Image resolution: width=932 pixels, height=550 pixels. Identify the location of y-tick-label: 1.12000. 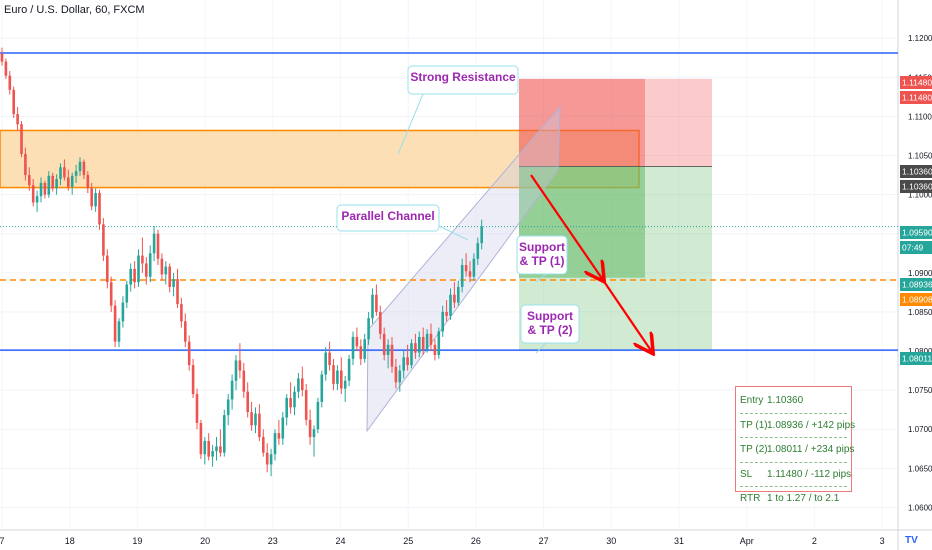
(920, 38).